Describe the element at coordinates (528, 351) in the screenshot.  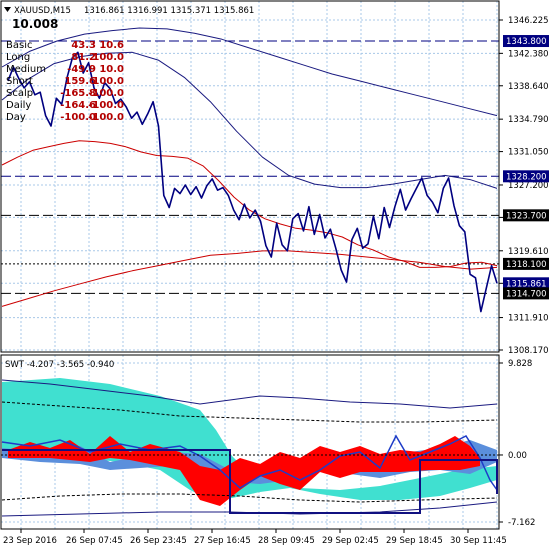
I see `price-tick-label: 1308.170` at that location.